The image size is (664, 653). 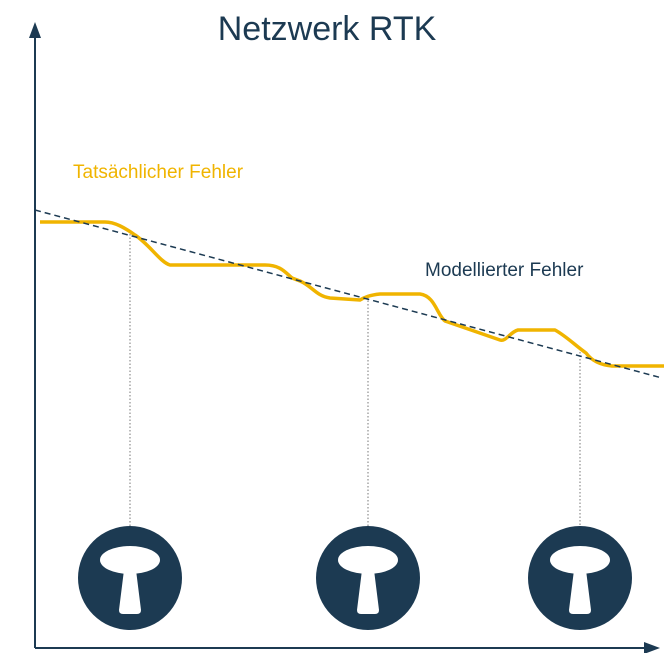 I want to click on y-axis-arrow, so click(x=35, y=30).